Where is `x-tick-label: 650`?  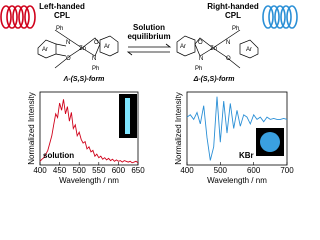
x-tick-label: 650 is located at coordinates (138, 170).